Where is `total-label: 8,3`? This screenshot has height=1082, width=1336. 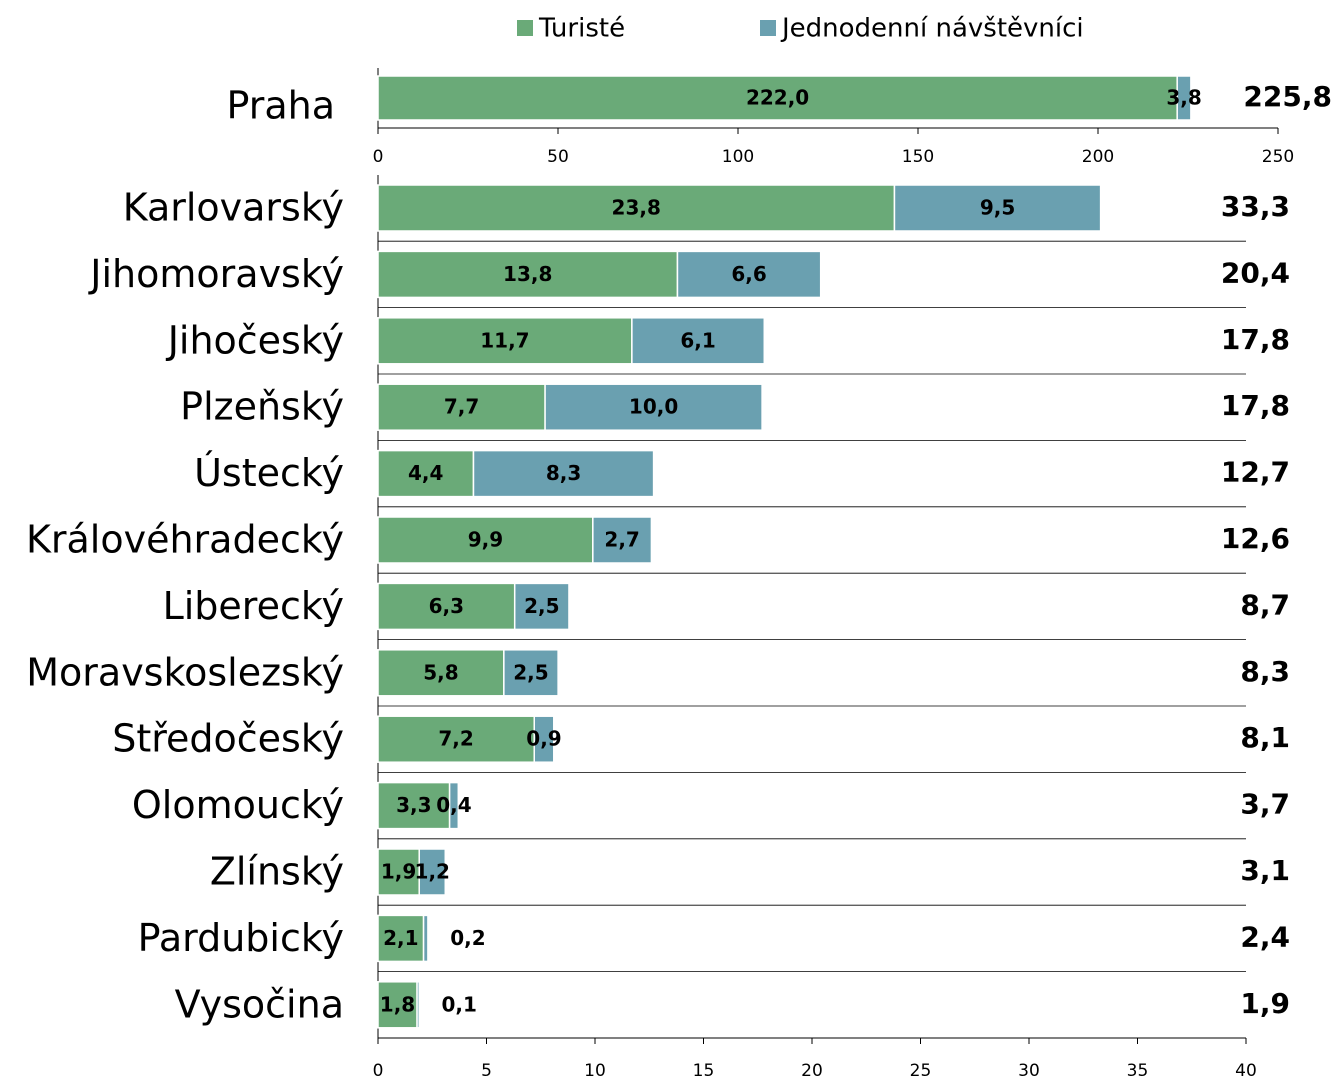 total-label: 8,3 is located at coordinates (1265, 671).